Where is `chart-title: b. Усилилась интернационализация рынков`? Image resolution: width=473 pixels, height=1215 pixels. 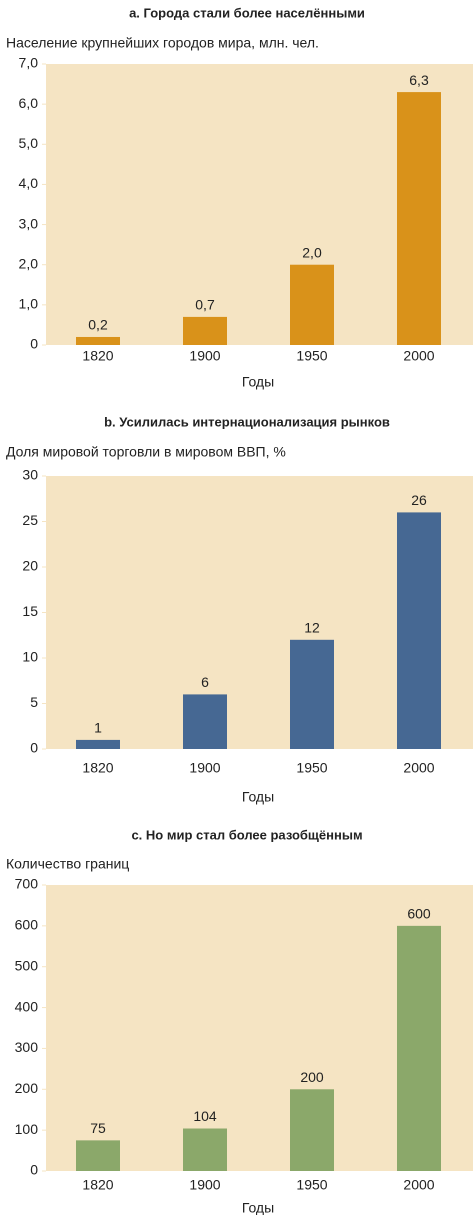 chart-title: b. Усилилась интернационализация рынков is located at coordinates (247, 421).